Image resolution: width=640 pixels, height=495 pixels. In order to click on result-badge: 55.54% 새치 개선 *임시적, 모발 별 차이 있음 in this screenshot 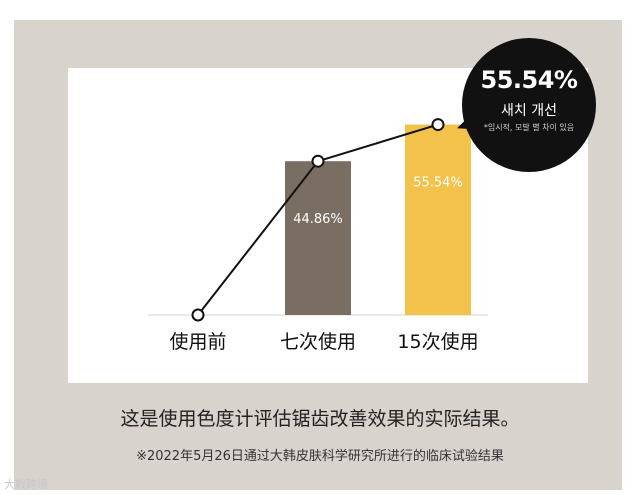, I will do `click(529, 105)`.